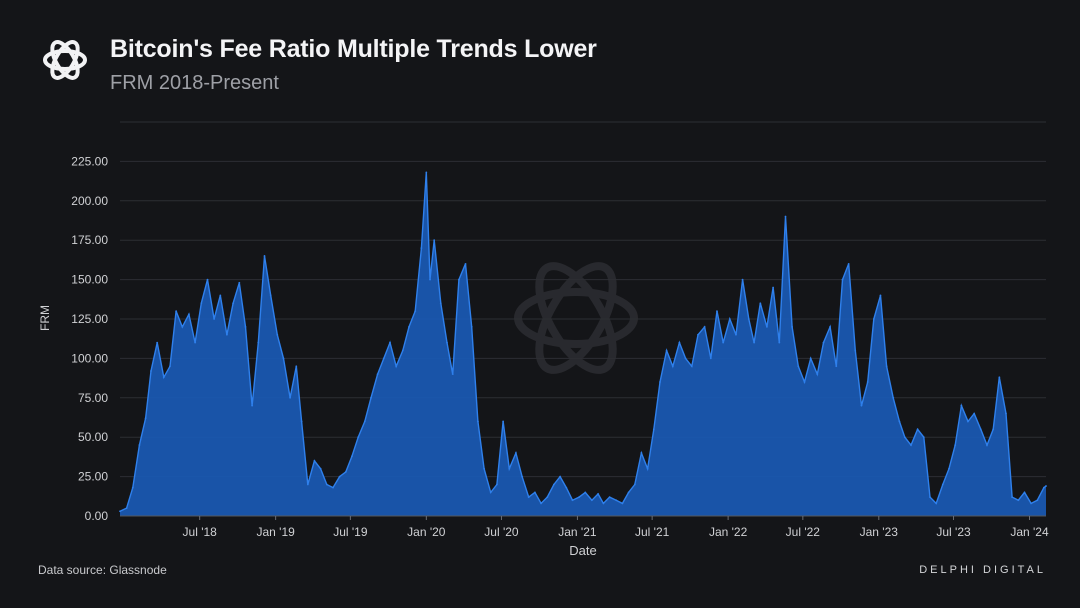 This screenshot has width=1080, height=608. What do you see at coordinates (97, 516) in the screenshot?
I see `y-tick-label: 0.00` at bounding box center [97, 516].